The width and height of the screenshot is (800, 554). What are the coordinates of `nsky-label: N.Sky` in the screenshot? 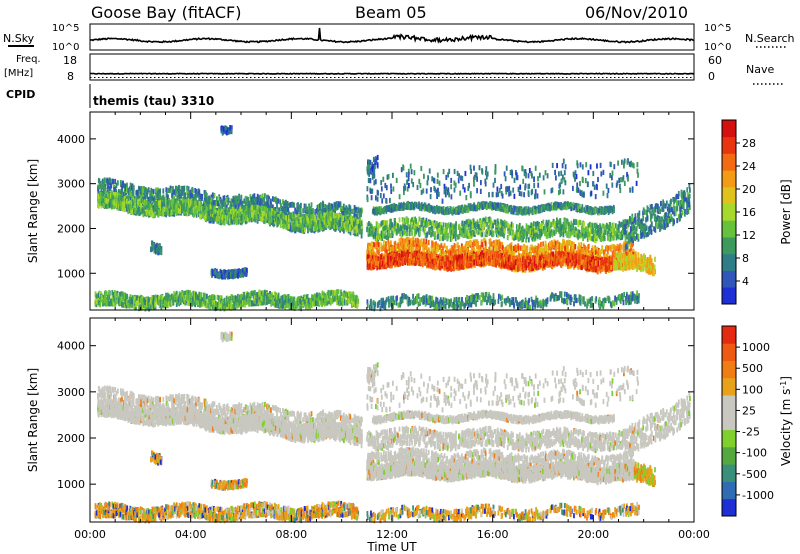 It's located at (19, 38).